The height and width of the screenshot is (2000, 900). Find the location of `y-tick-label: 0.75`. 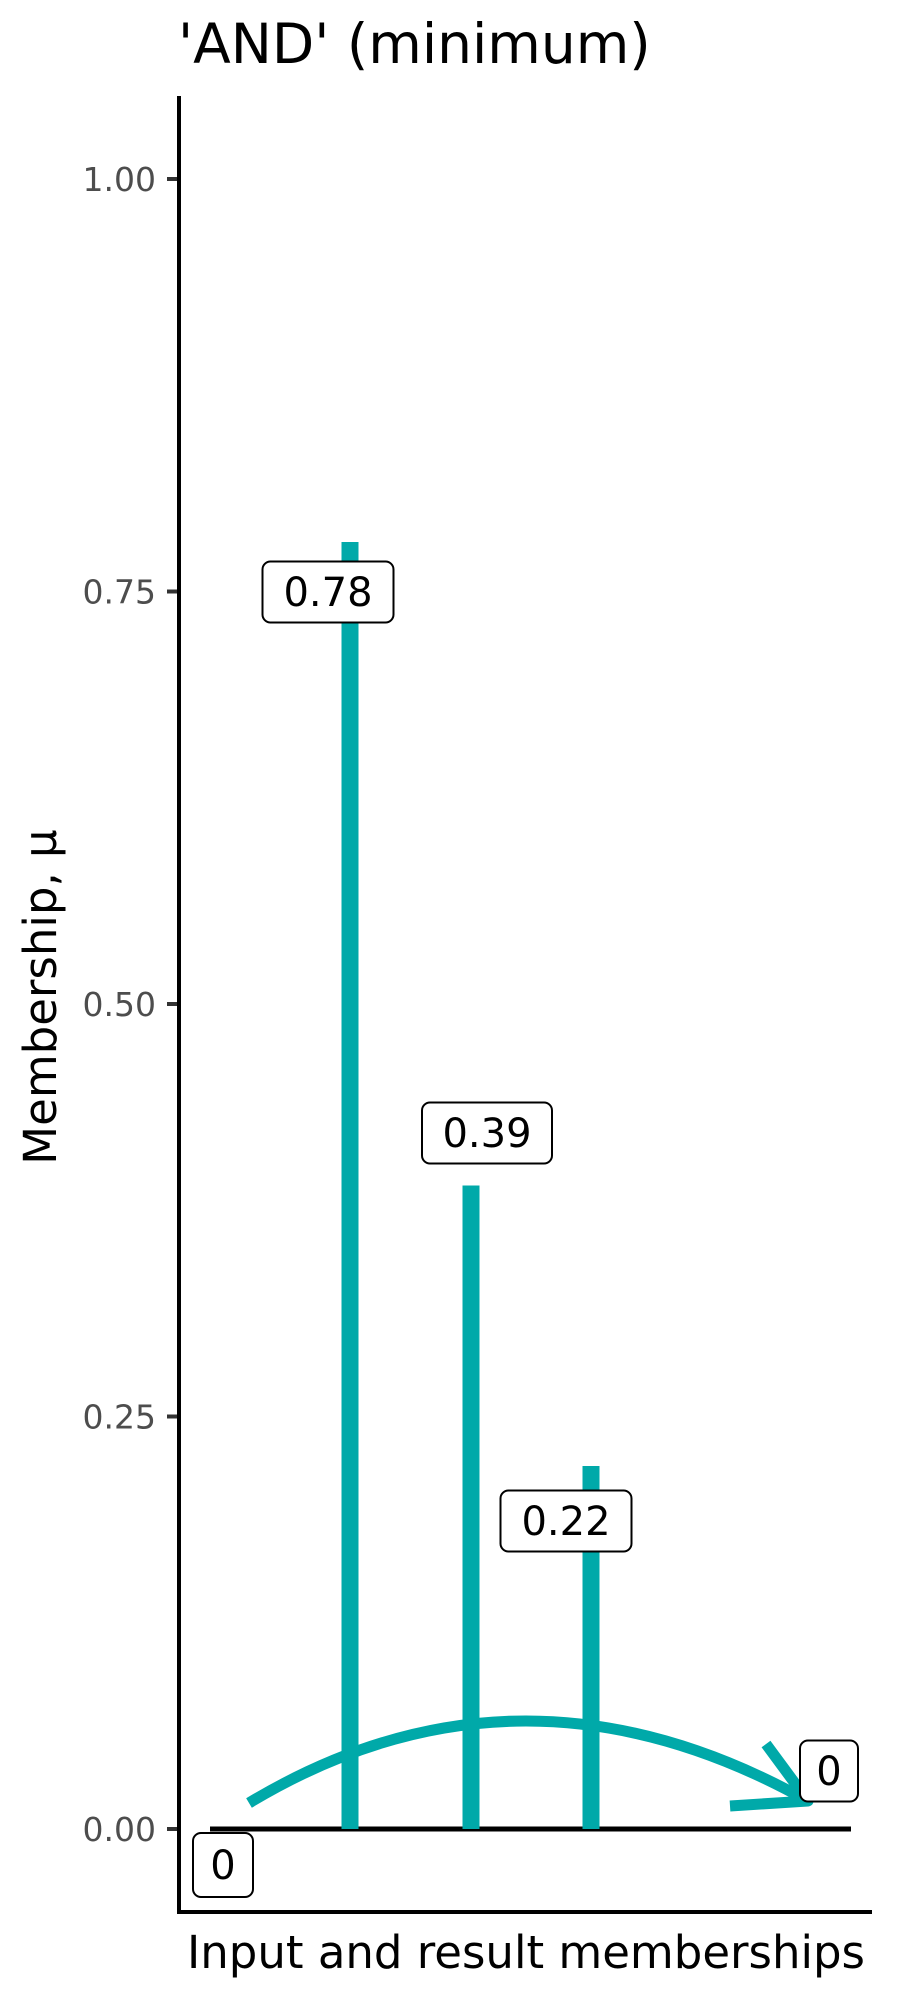

y-tick-label: 0.75 is located at coordinates (119, 592).